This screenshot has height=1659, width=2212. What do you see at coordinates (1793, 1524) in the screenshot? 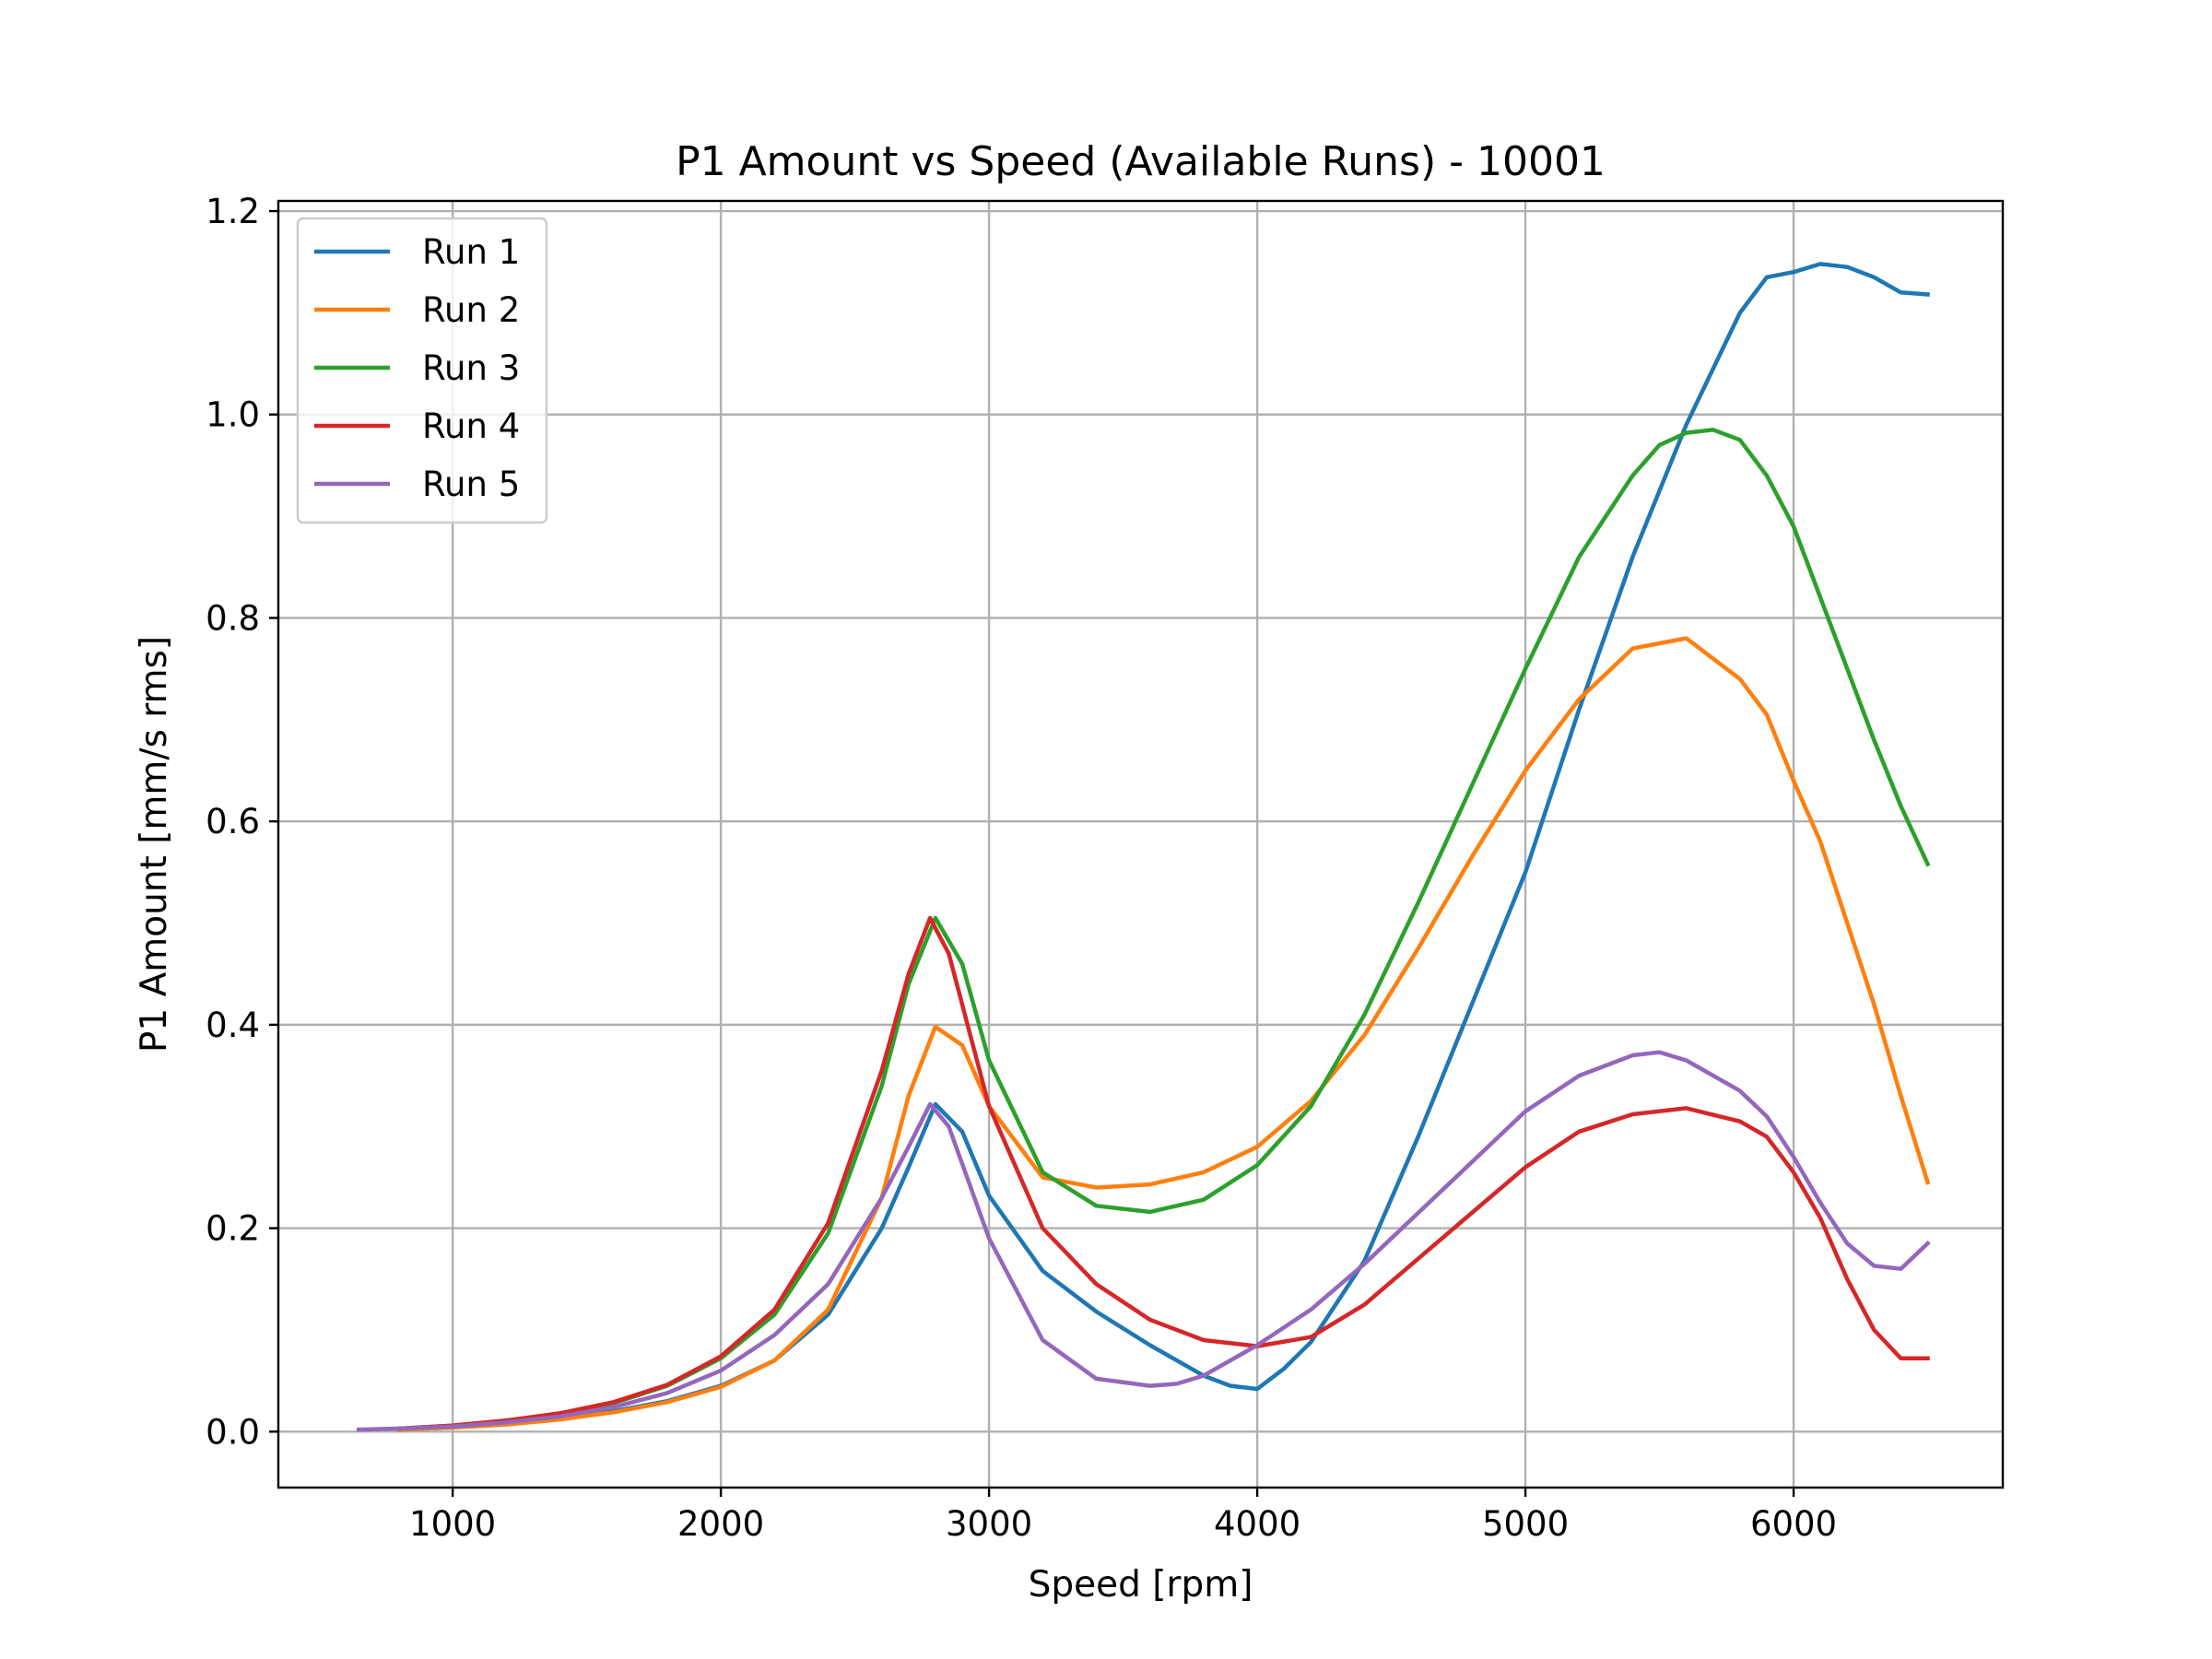
I see `x-tick-label: 6000` at bounding box center [1793, 1524].